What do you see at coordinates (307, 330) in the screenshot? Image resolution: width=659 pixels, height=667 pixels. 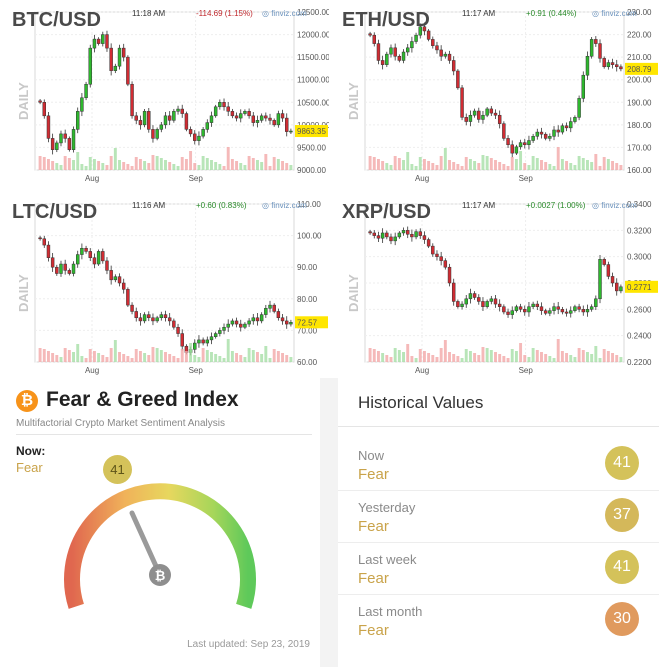 I see `y-tick-label: 70.00` at bounding box center [307, 330].